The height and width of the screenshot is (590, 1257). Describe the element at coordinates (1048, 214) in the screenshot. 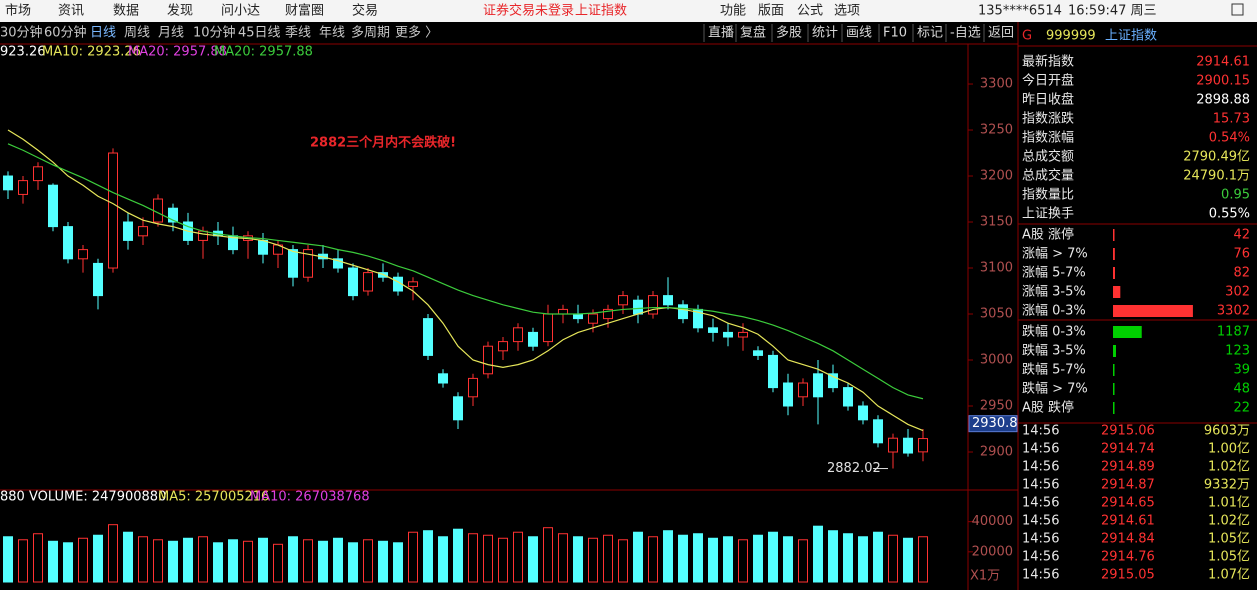

I see `stat-label: 上证换手` at that location.